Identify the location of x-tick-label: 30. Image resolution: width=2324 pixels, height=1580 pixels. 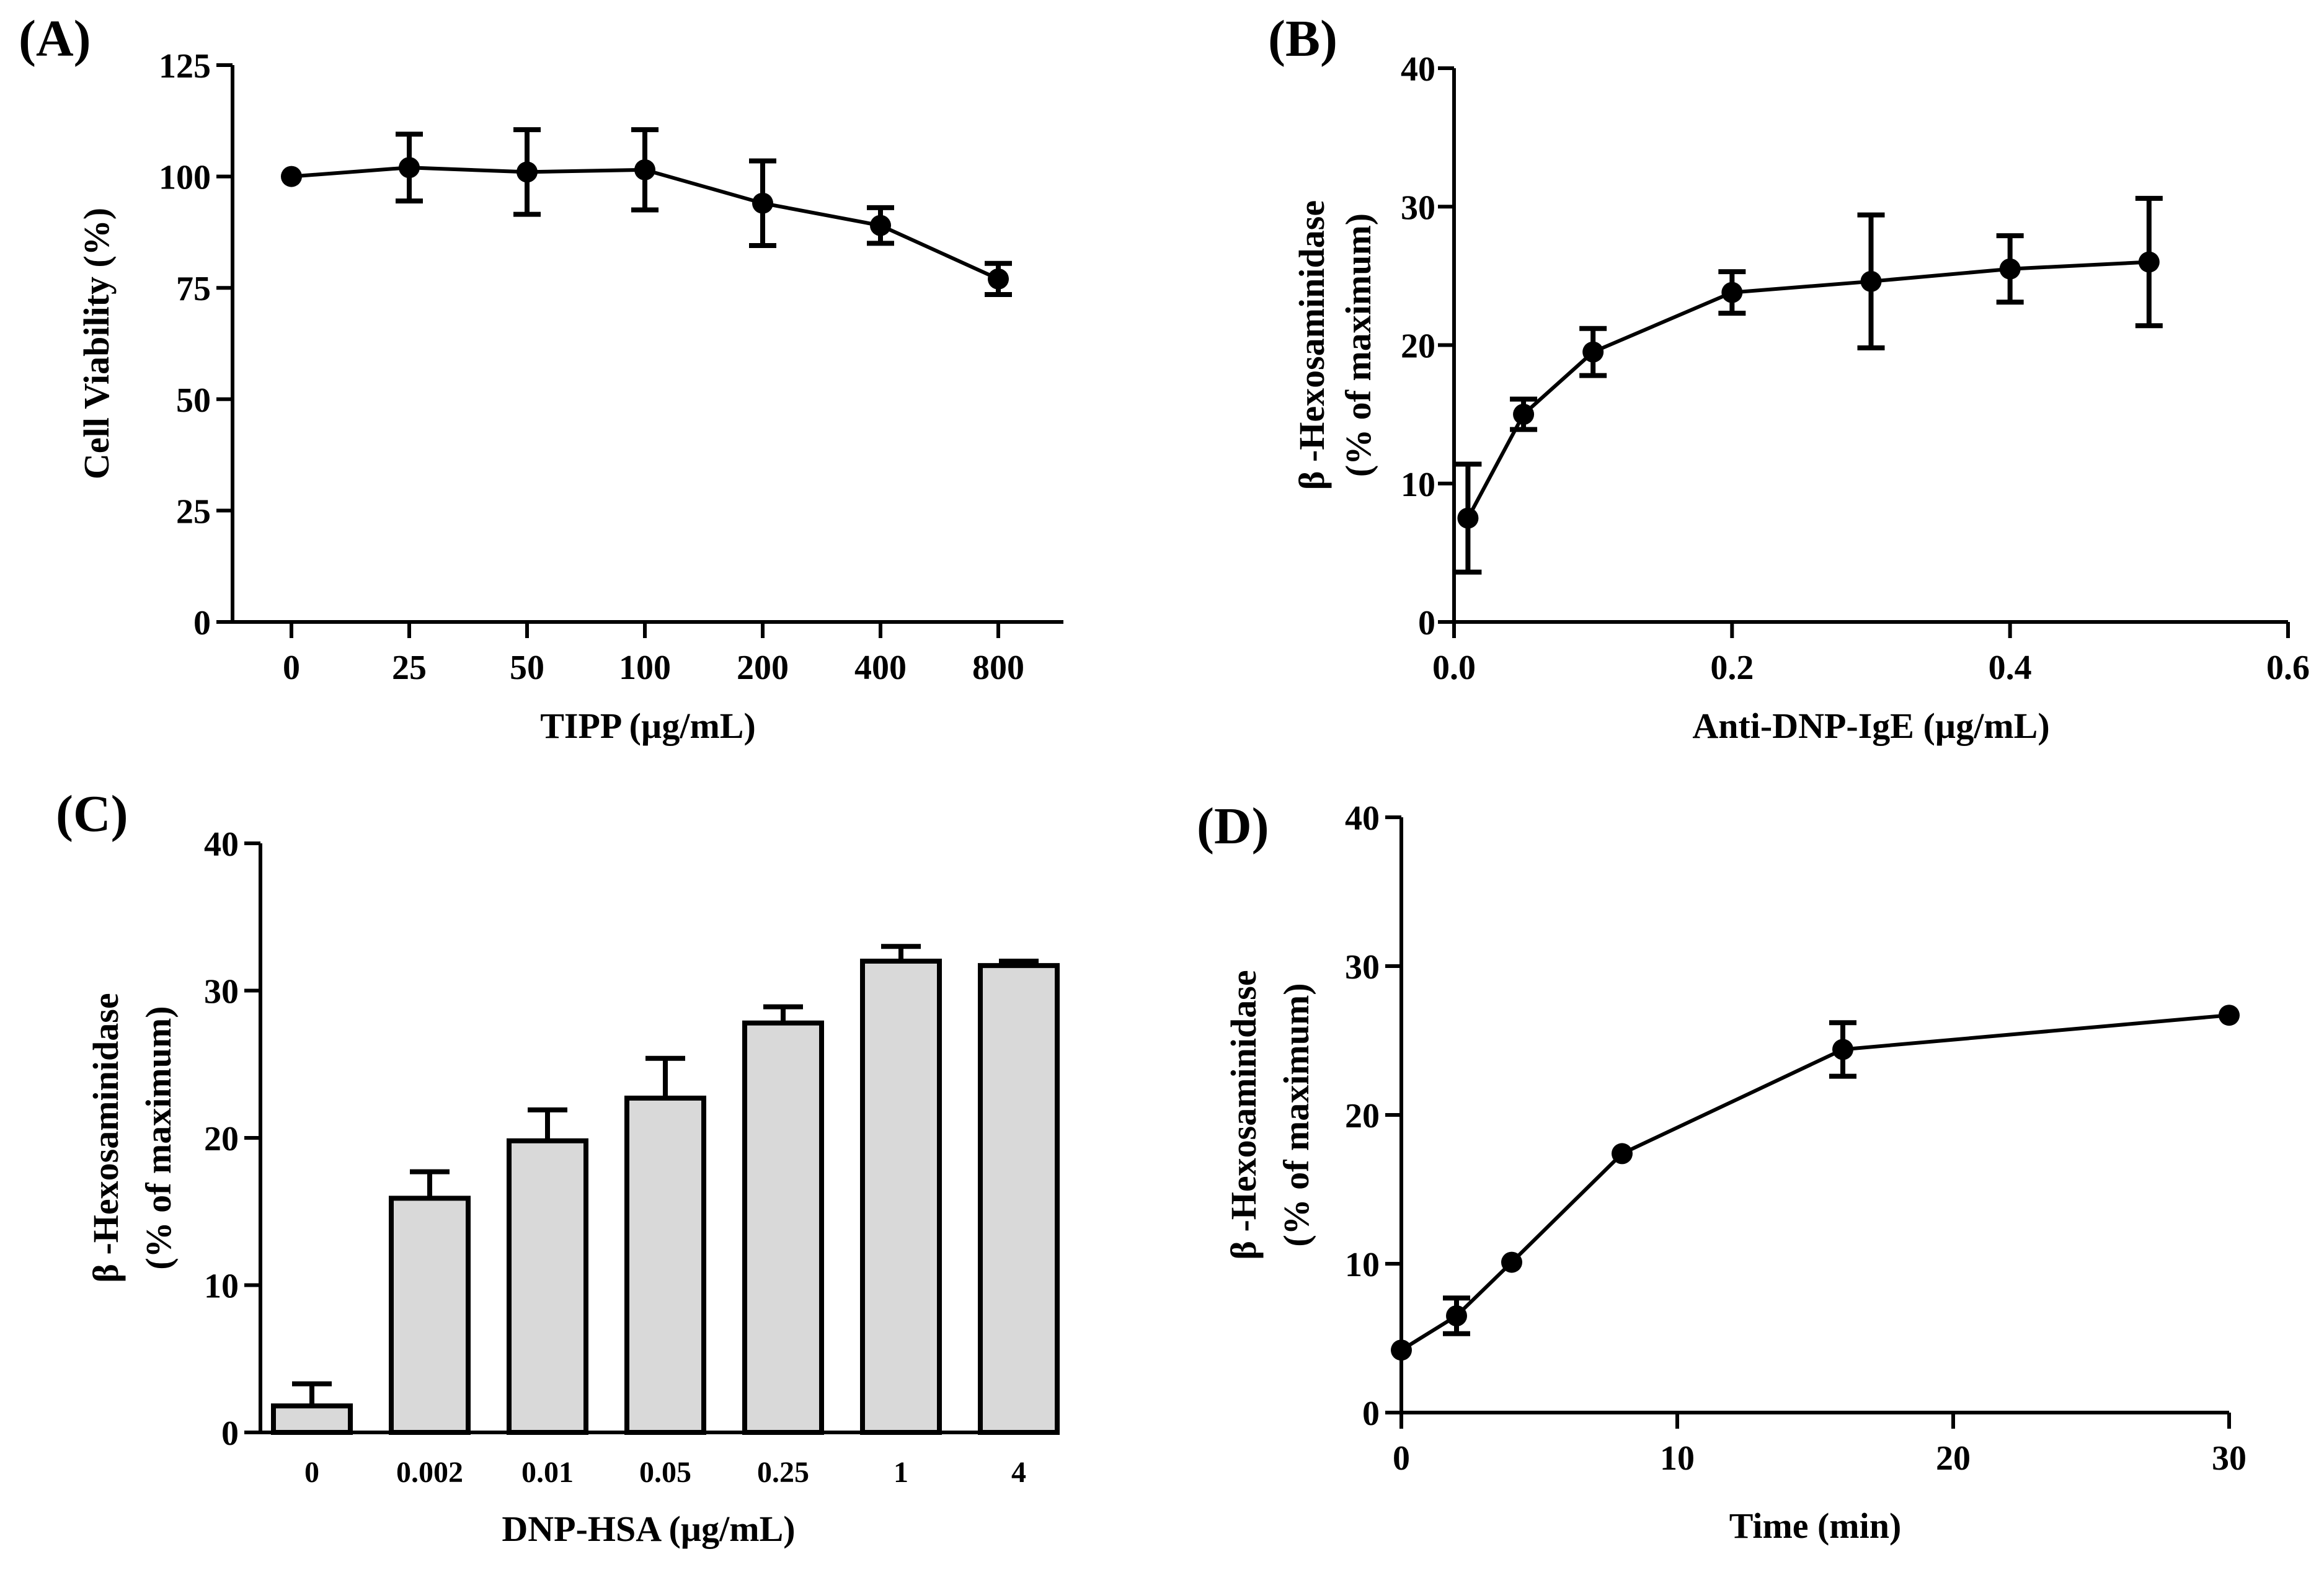
(2229, 1458).